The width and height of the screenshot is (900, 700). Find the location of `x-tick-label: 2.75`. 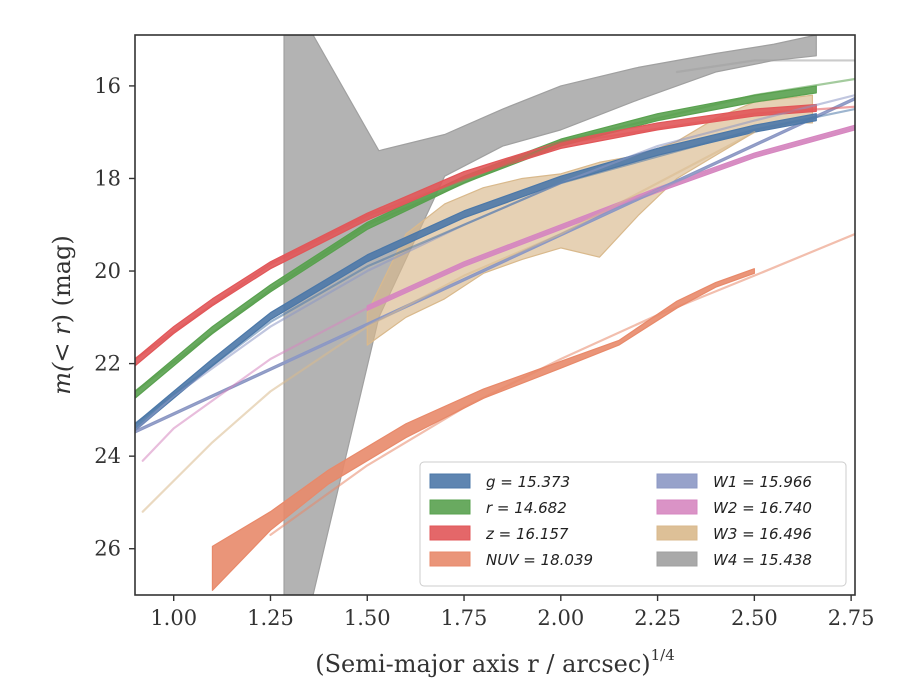

x-tick-label: 2.75 is located at coordinates (851, 618).